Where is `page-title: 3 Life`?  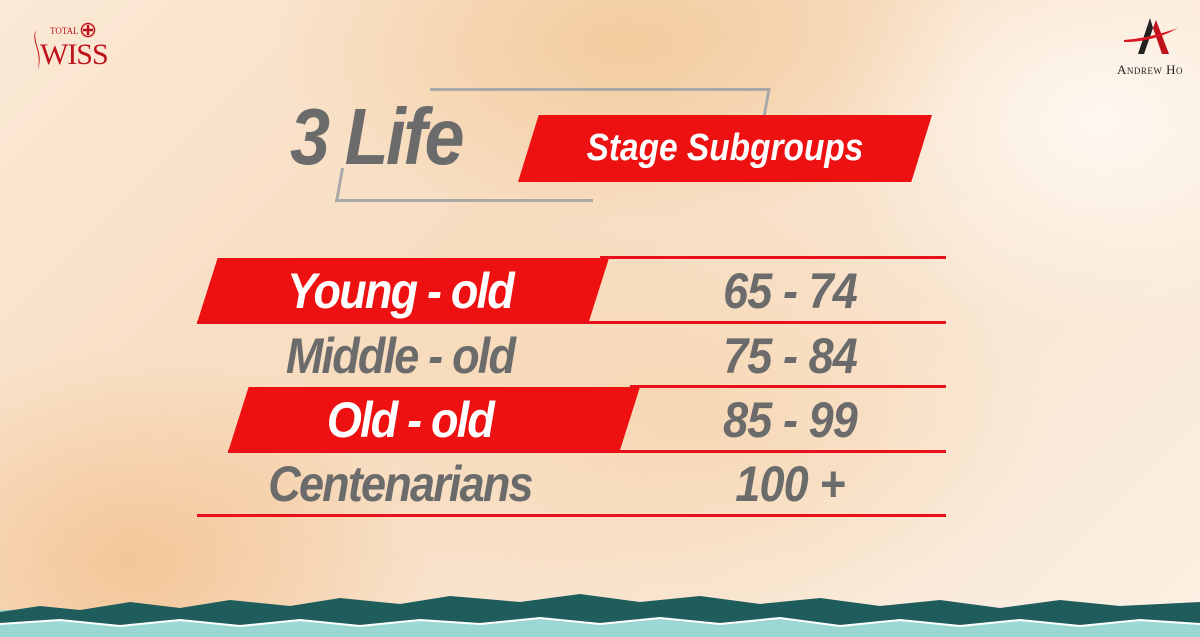 page-title: 3 Life is located at coordinates (377, 136).